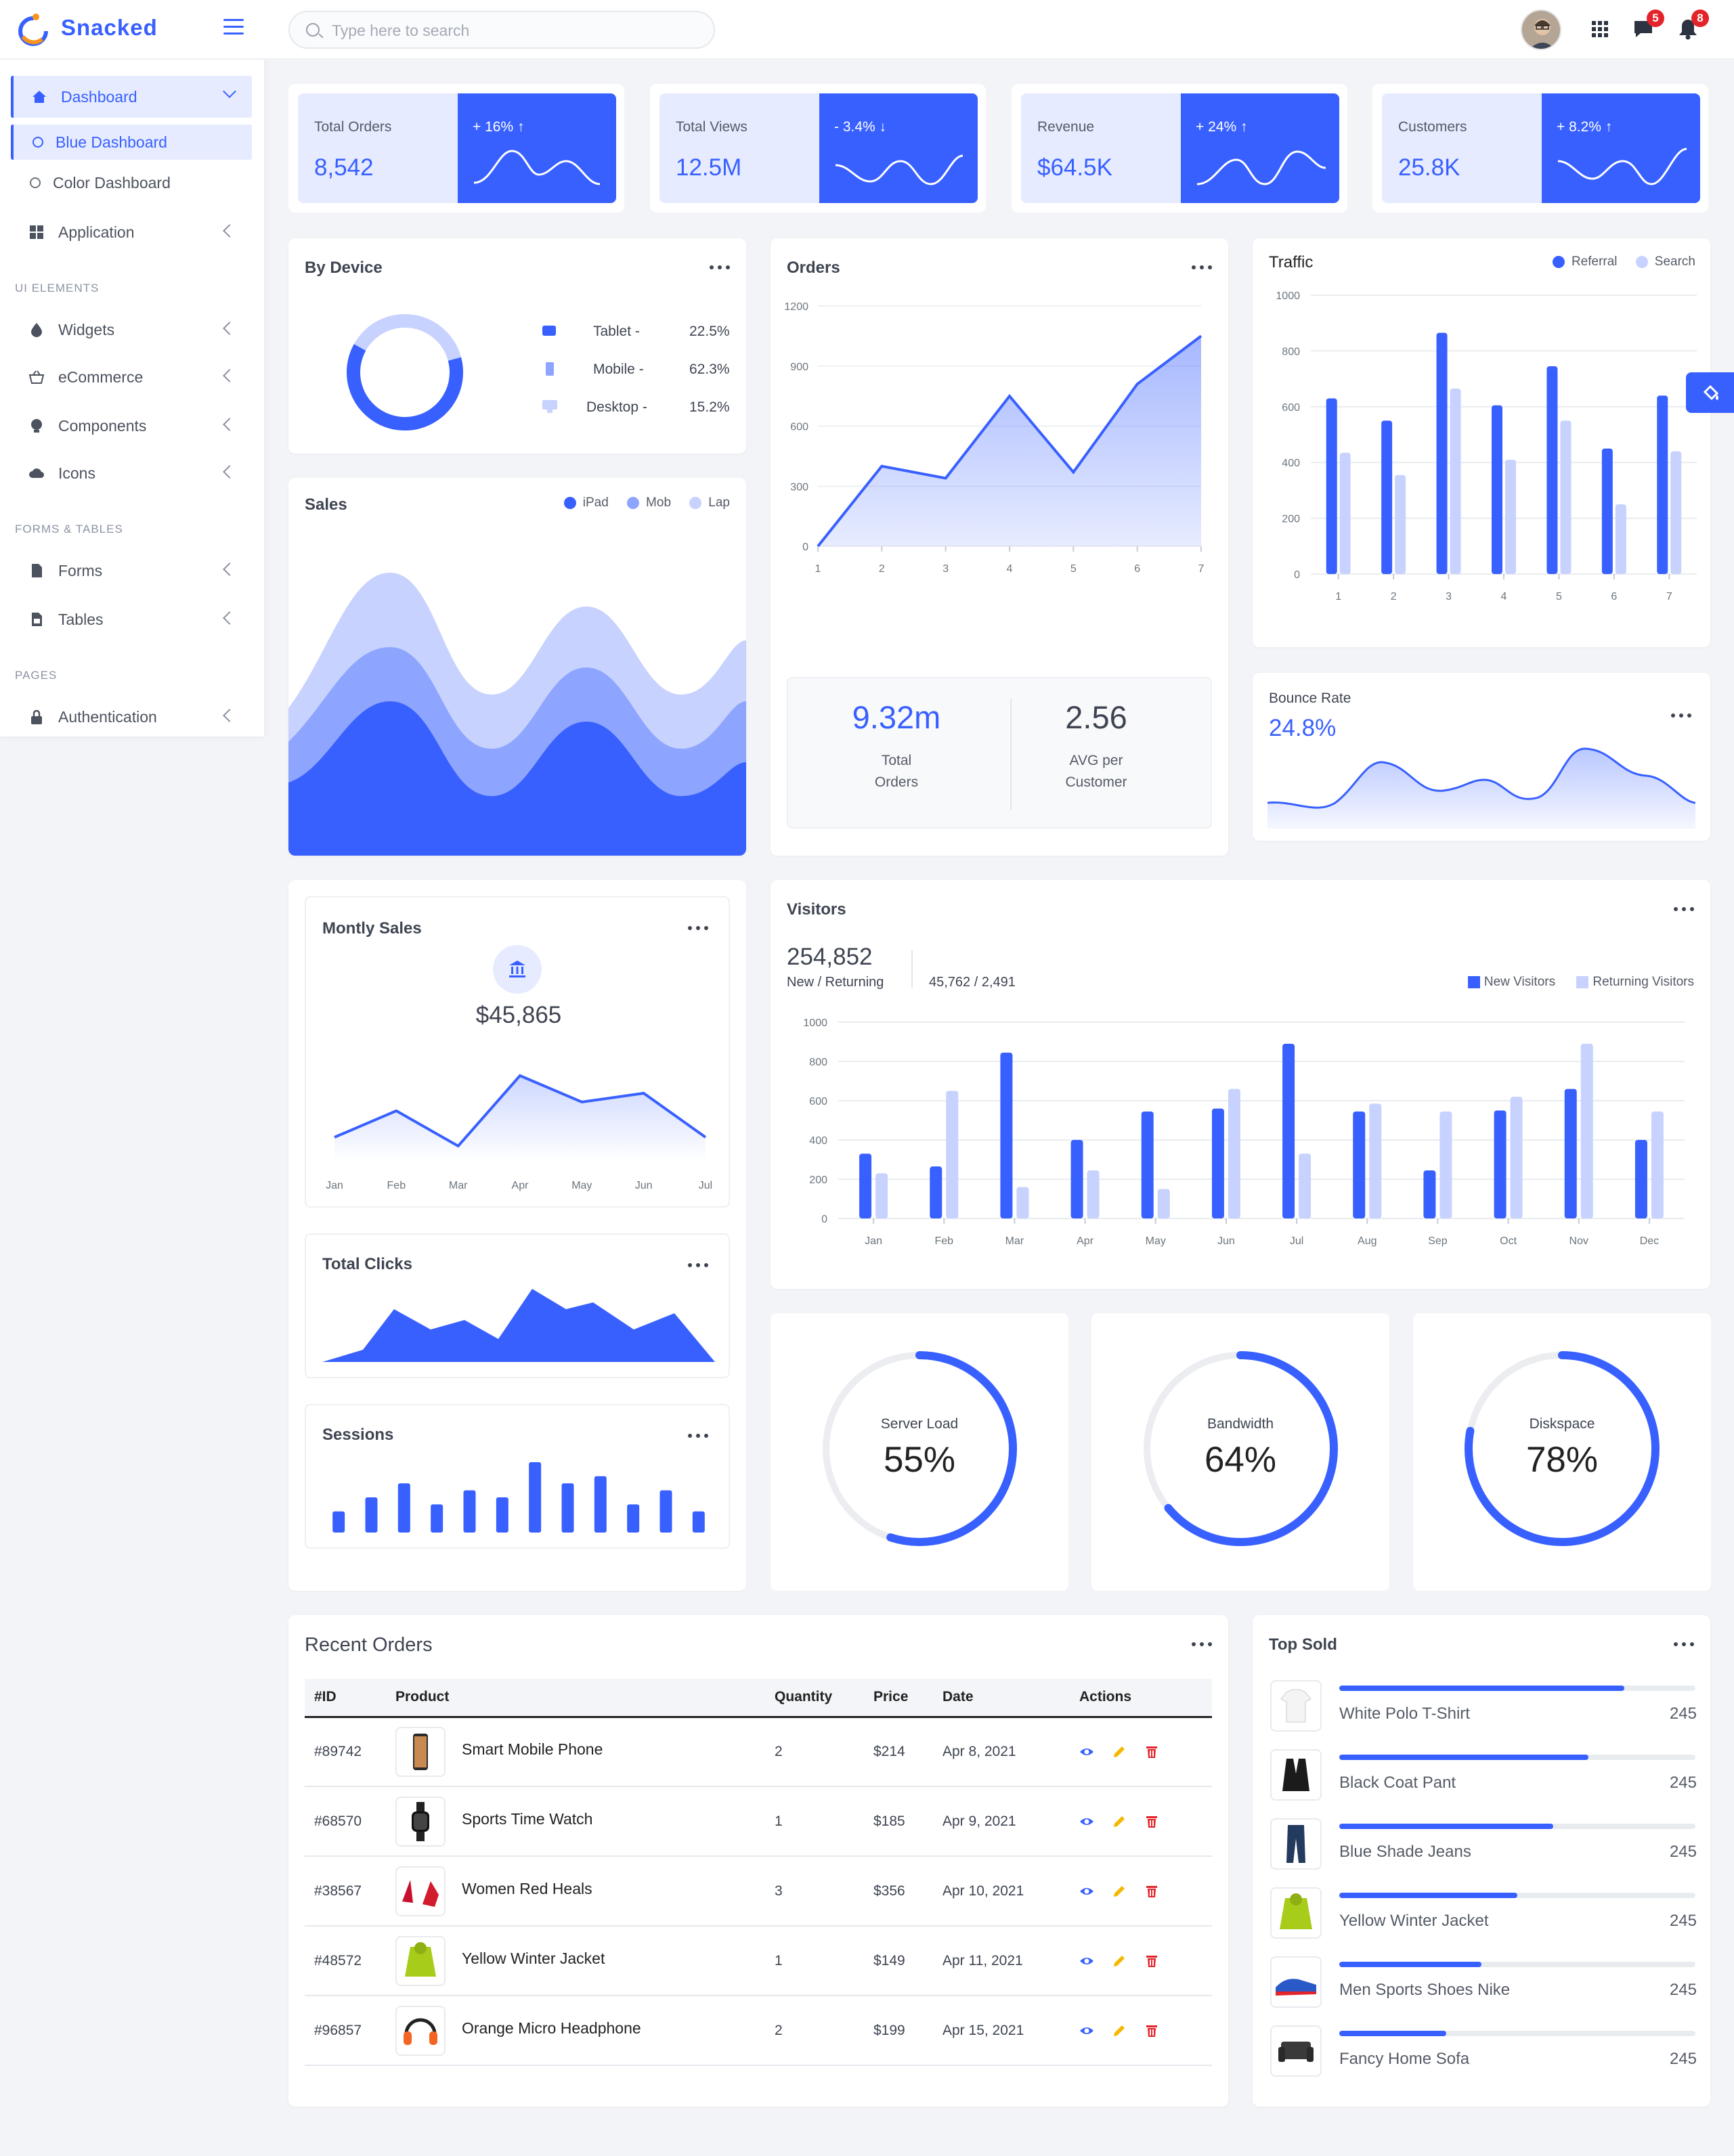  I want to click on sidebar-item-color-dashboard: Color Dashboard, so click(131, 183).